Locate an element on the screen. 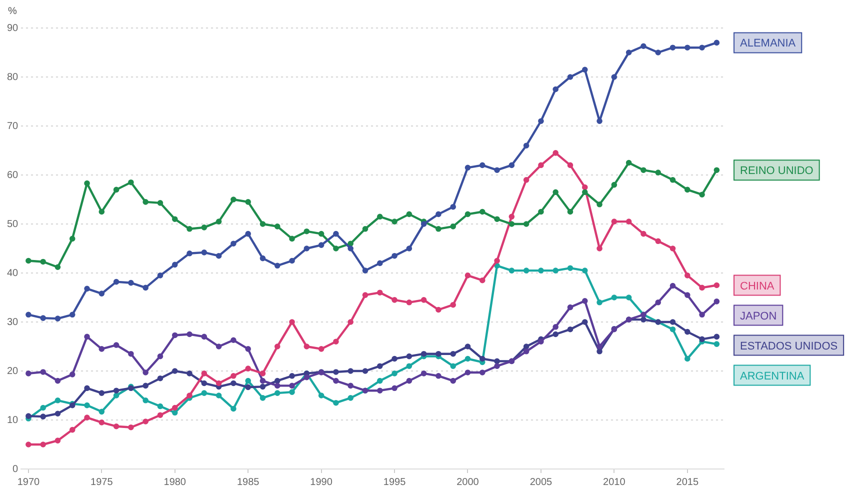 This screenshot has width=849, height=493. x-tick-label: 1975 is located at coordinates (102, 482).